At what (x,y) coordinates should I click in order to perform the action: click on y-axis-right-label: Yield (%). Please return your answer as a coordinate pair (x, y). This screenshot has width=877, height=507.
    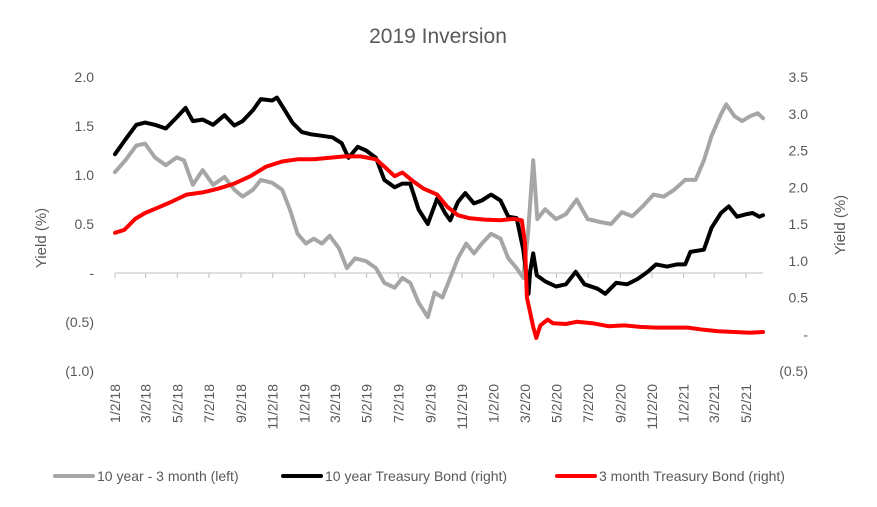
    Looking at the image, I should click on (840, 225).